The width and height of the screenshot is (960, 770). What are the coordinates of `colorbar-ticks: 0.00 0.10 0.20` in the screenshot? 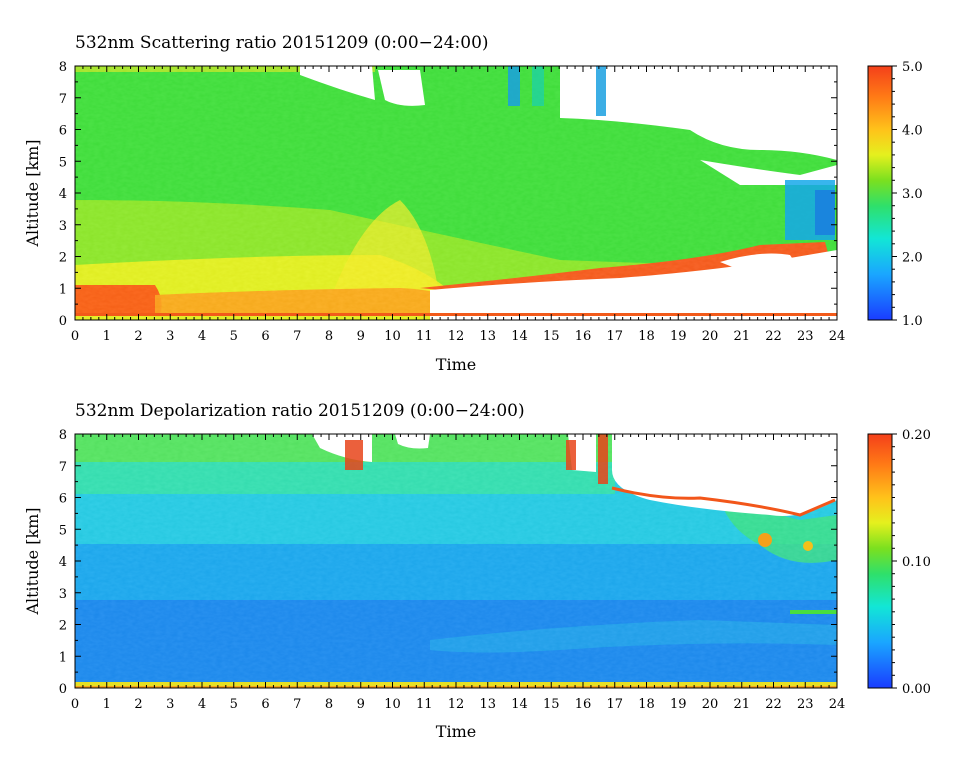 It's located at (911, 562).